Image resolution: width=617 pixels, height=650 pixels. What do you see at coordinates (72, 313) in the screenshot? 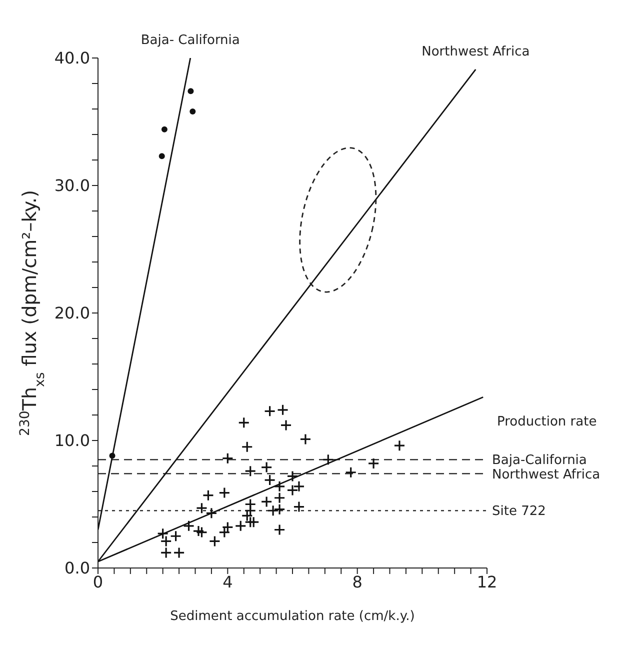
I see `y-tick-label: 20.0` at bounding box center [72, 313].